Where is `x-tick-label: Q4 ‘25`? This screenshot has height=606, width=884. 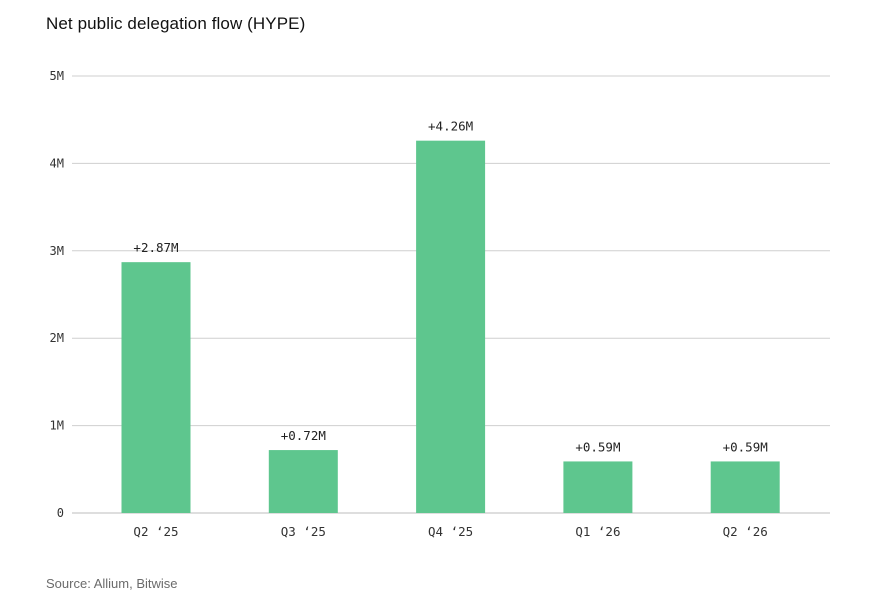 x-tick-label: Q4 ‘25 is located at coordinates (450, 531).